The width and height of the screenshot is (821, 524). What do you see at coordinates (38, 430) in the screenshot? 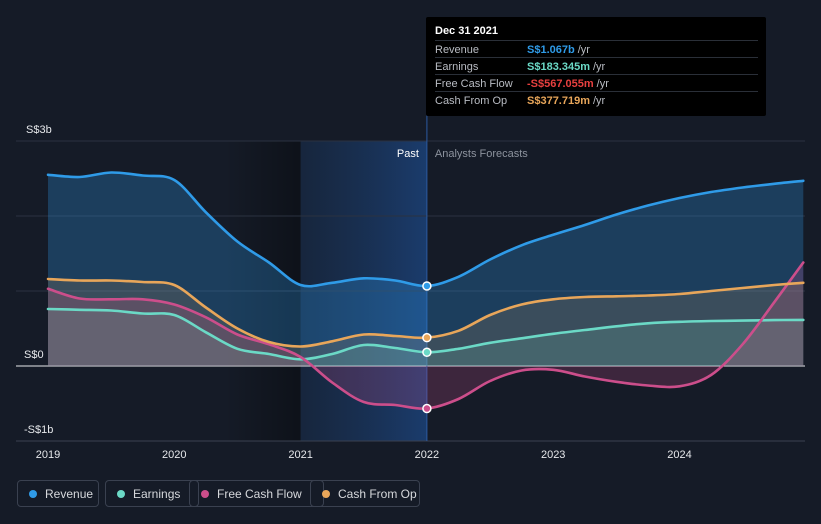
I see `y-tick-label: -S$1b` at bounding box center [38, 430].